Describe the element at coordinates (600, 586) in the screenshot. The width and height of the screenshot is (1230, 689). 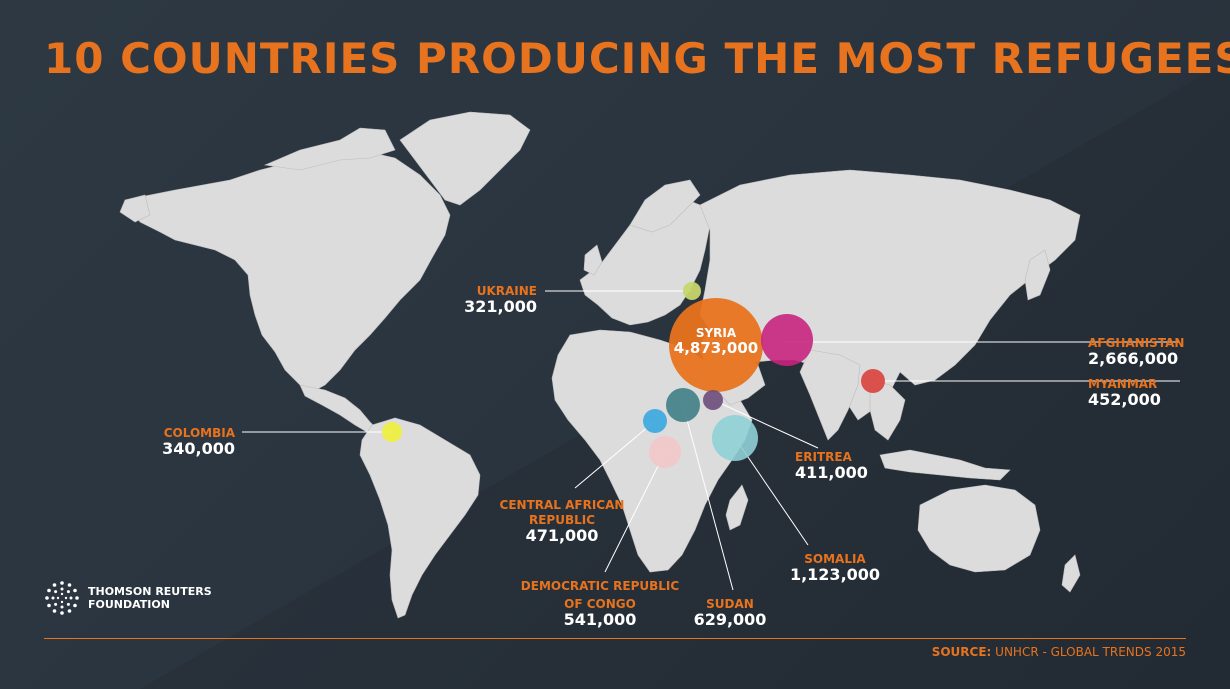
I see `country-name-line1: DEMOCRATIC REPUBLIC` at that location.